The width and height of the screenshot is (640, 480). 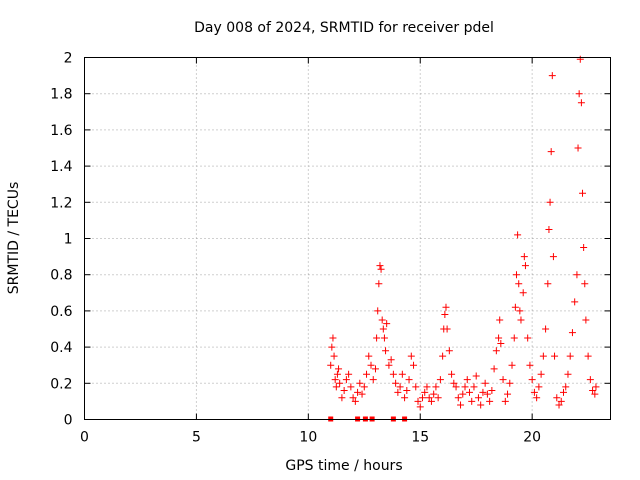 What do you see at coordinates (14, 238) in the screenshot?
I see `y-axis-label: SRMTID / TECUs` at bounding box center [14, 238].